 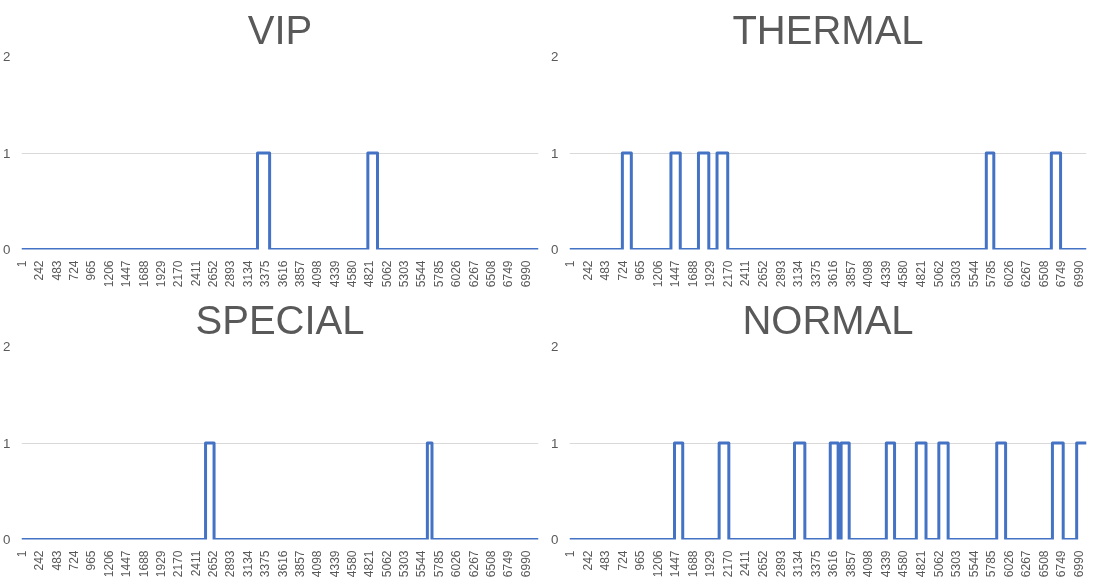 I want to click on chart-title: SPECIAL, so click(x=280, y=319).